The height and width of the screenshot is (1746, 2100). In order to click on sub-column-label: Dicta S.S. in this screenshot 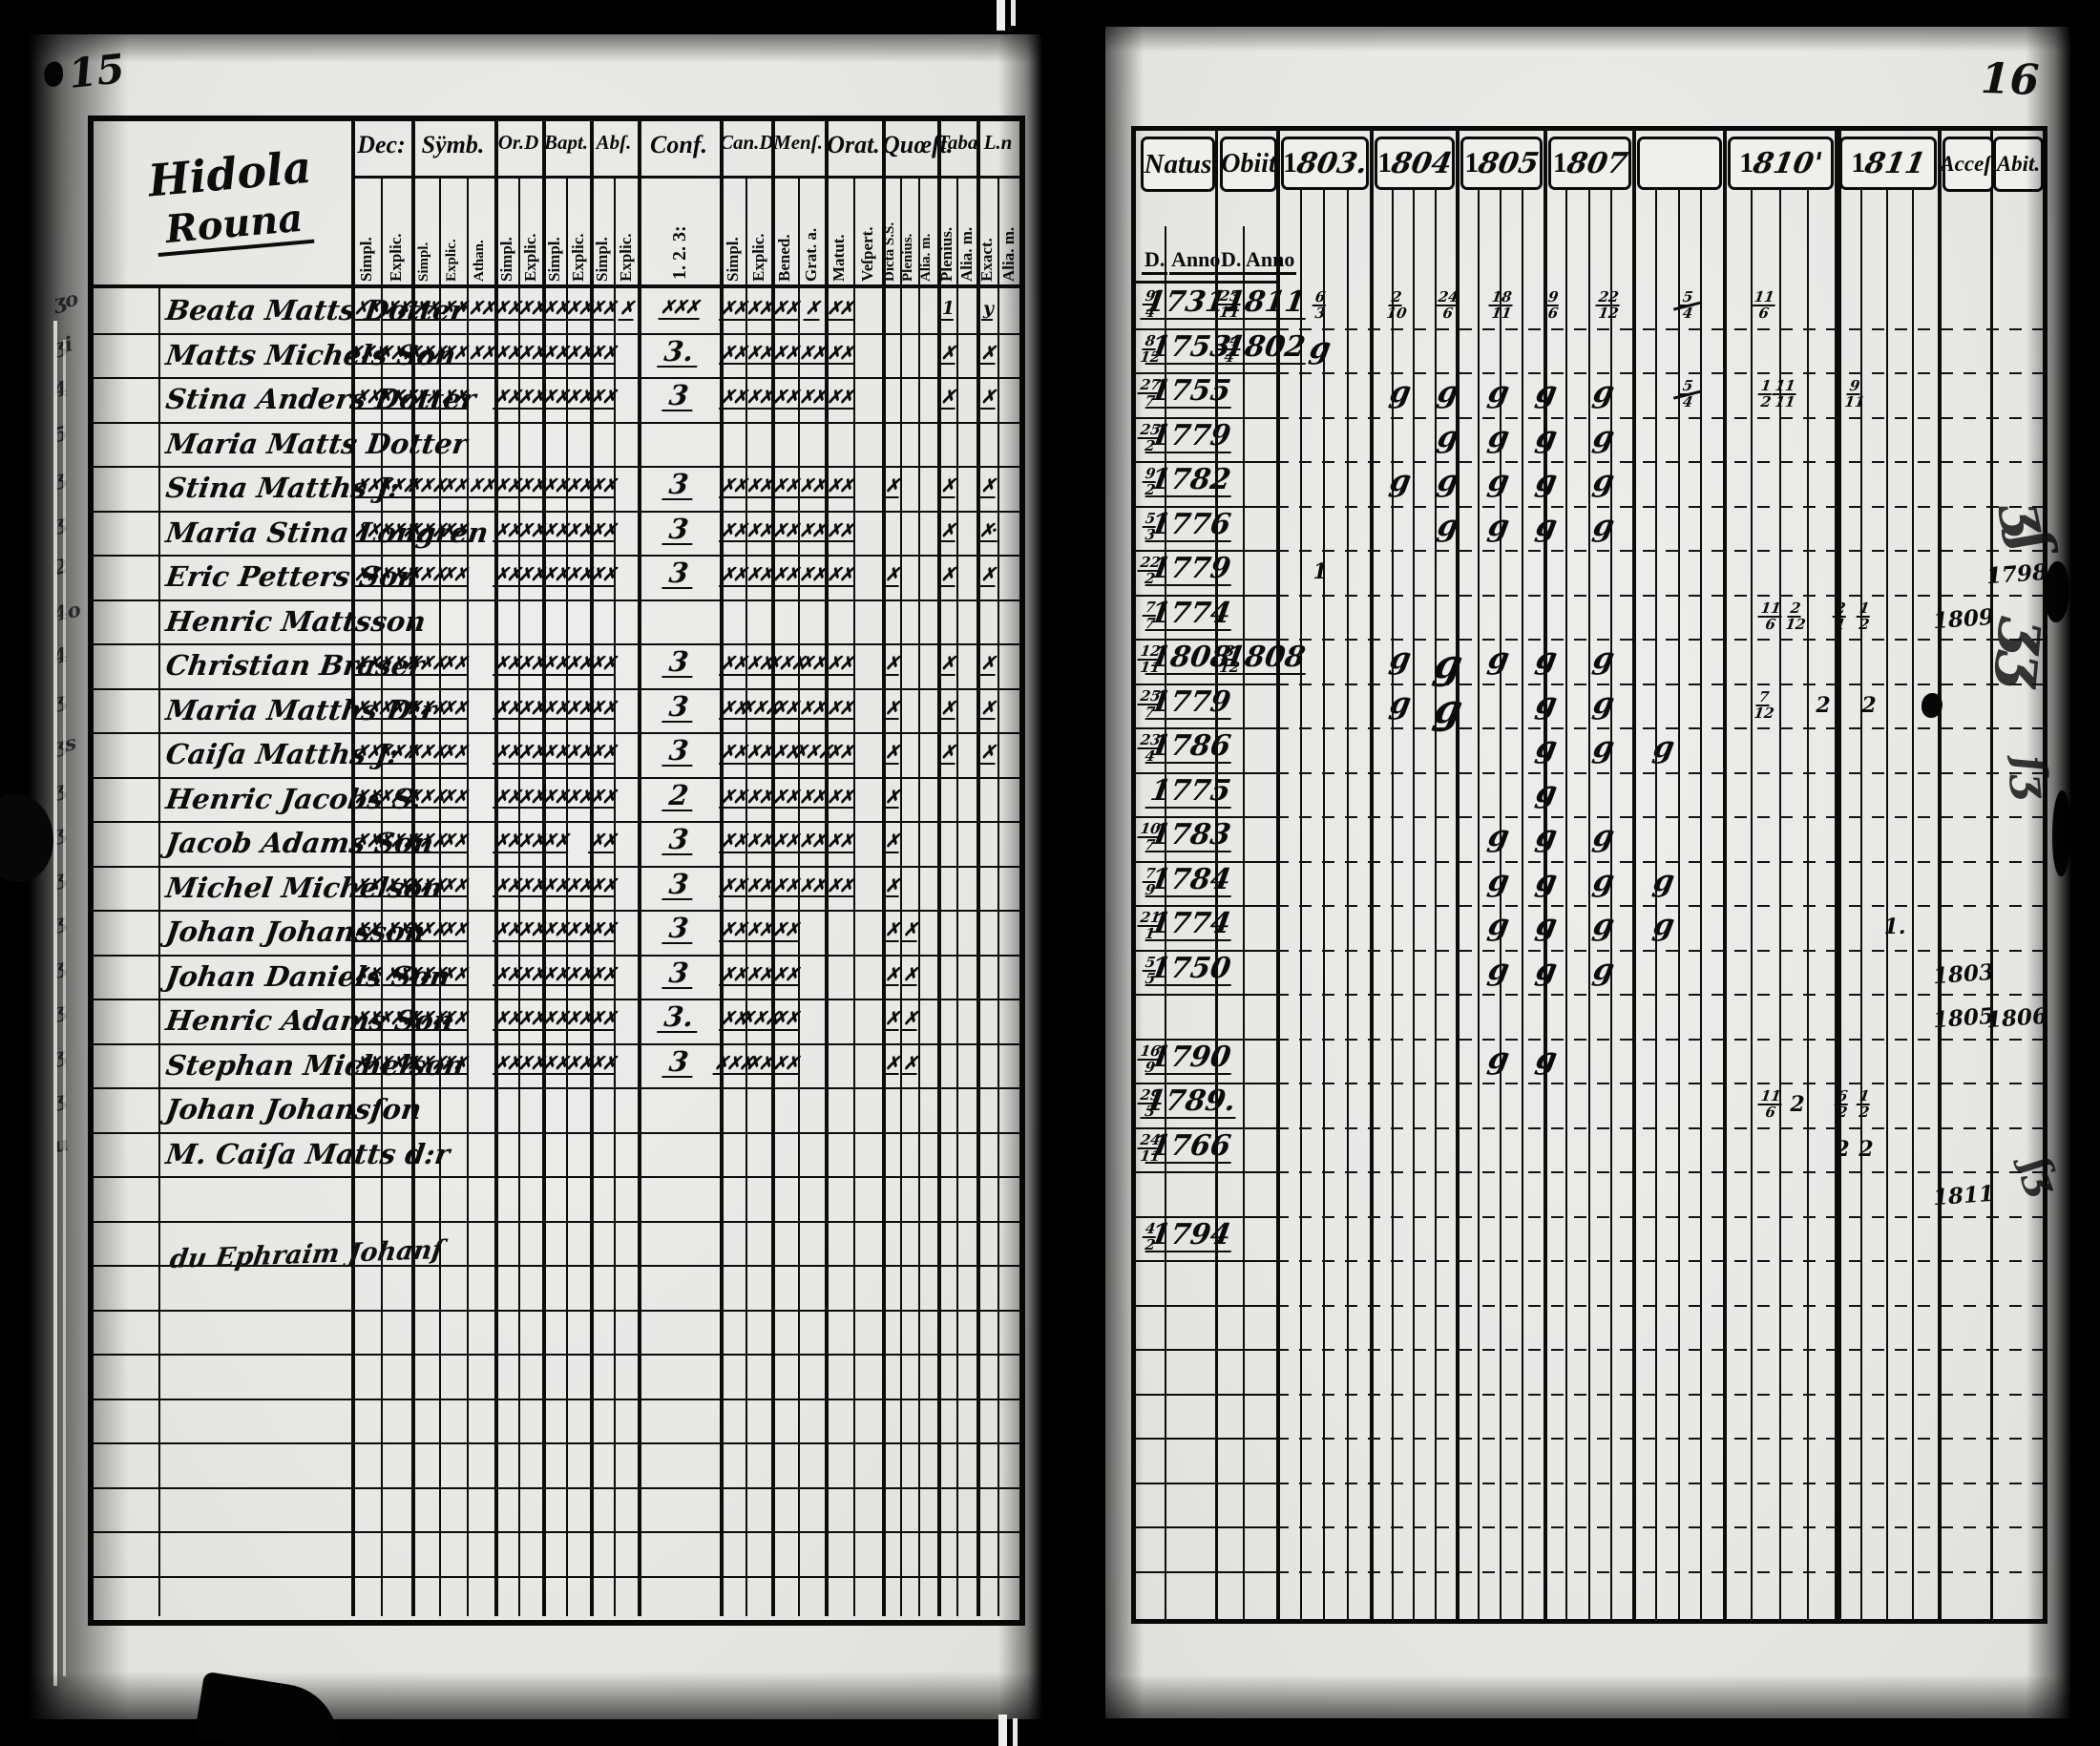, I will do `click(890, 252)`.